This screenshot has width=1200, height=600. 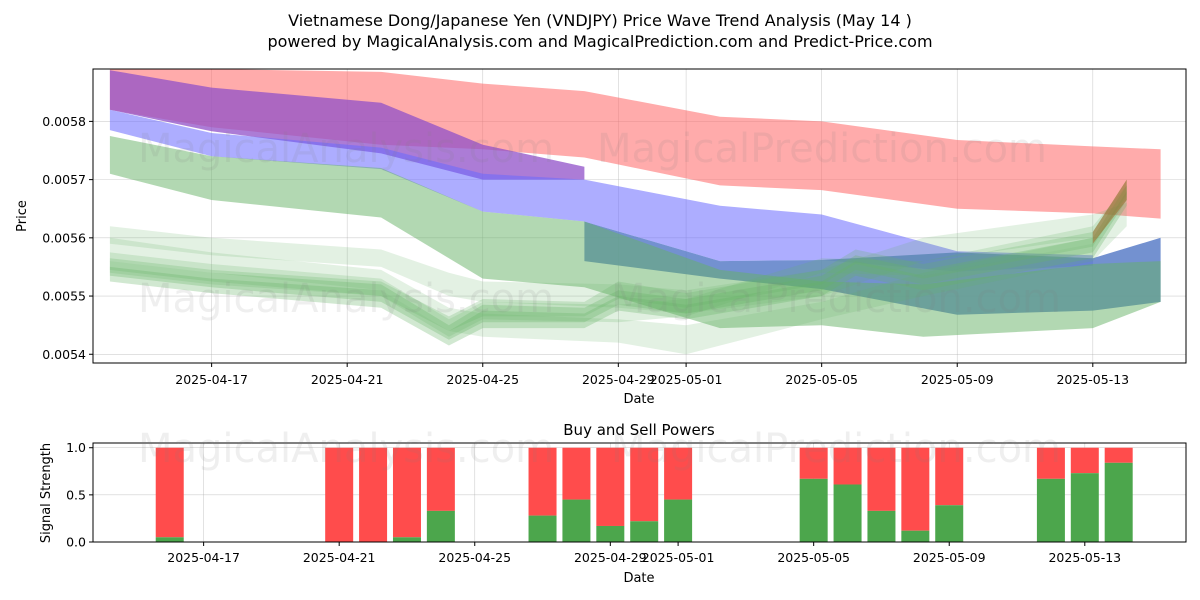 What do you see at coordinates (686, 379) in the screenshot?
I see `price-x-tick-label: 2025-05-01` at bounding box center [686, 379].